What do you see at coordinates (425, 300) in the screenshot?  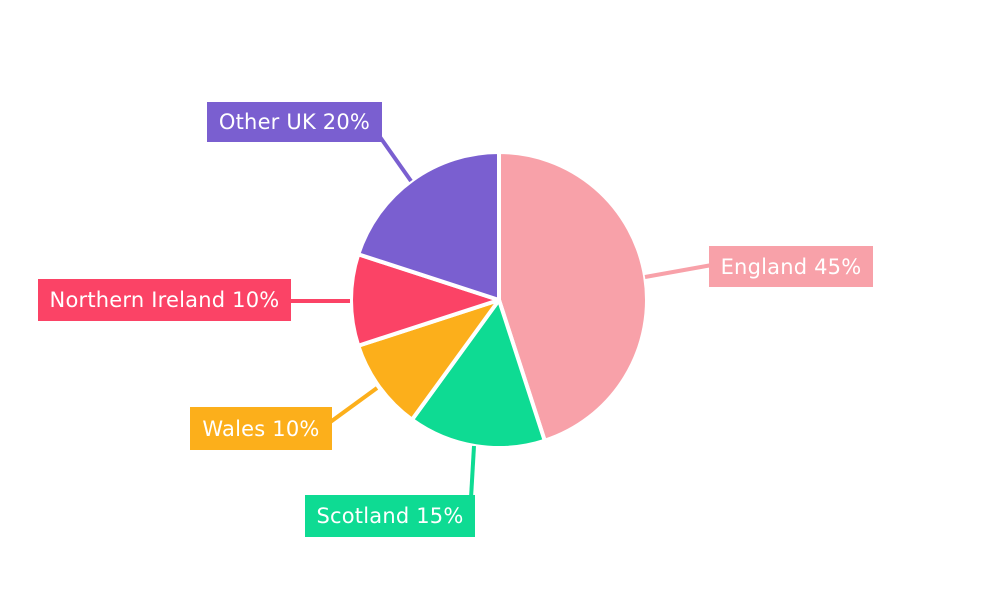 I see `pie-slice-northern-ireland` at bounding box center [425, 300].